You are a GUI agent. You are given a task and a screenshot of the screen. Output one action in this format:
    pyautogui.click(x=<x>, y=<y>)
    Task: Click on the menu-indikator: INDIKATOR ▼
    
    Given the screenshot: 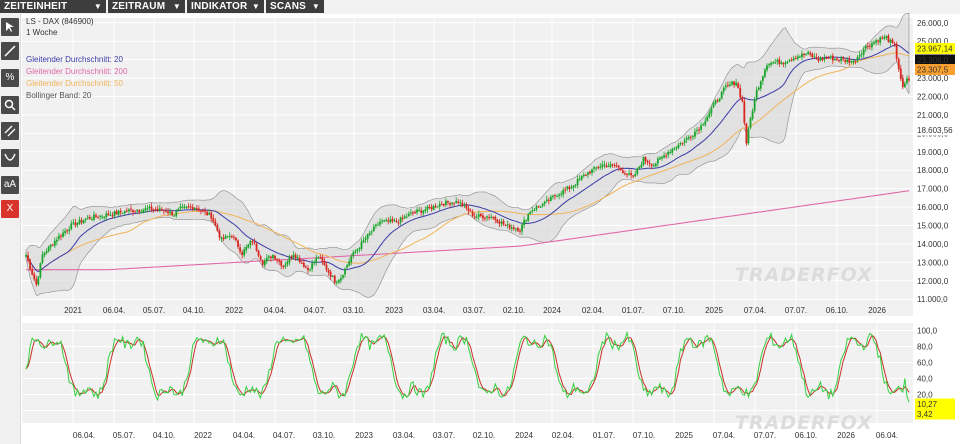 What is the action you would take?
    pyautogui.click(x=225, y=6)
    